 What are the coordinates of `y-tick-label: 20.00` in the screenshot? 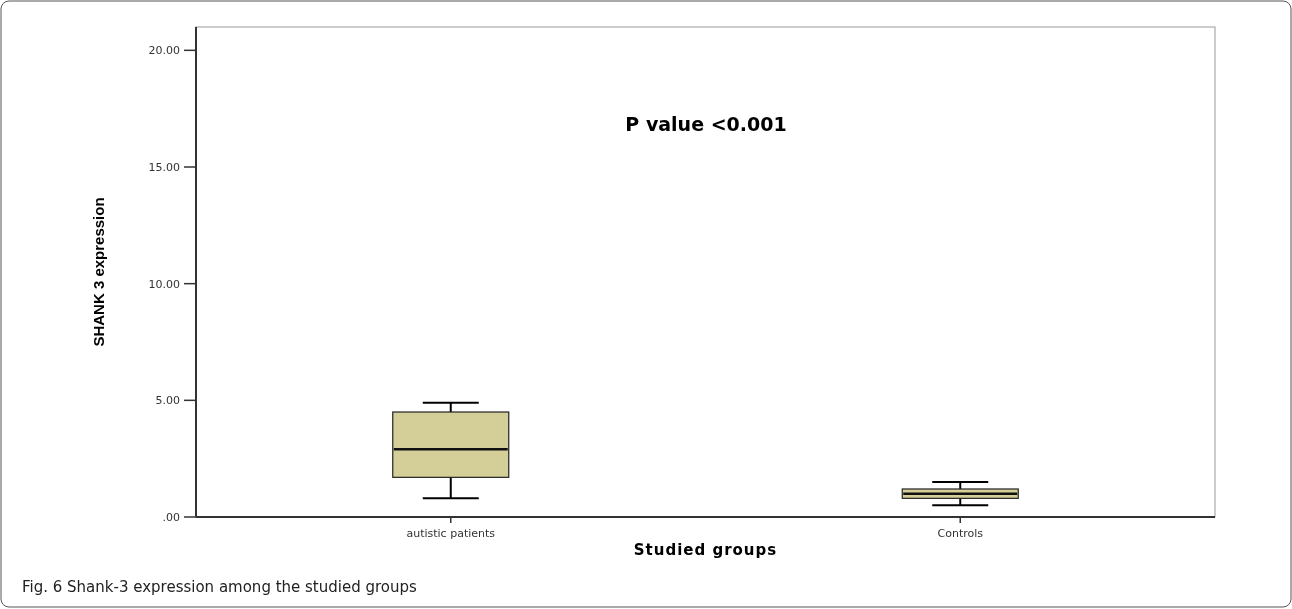 It's located at (164, 51).